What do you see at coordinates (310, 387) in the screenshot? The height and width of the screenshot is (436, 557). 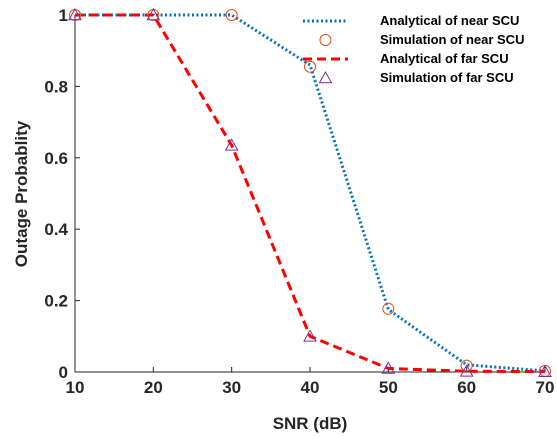 I see `x-tick-label: 40` at bounding box center [310, 387].